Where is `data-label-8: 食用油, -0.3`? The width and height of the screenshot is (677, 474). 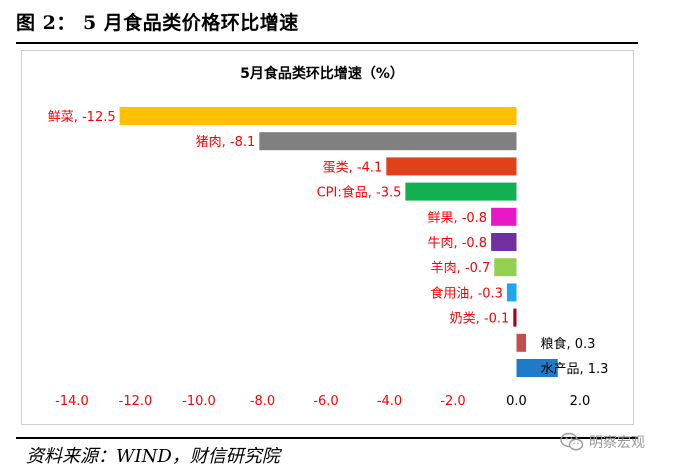
data-label-8: 食用油, -0.3 is located at coordinates (466, 293).